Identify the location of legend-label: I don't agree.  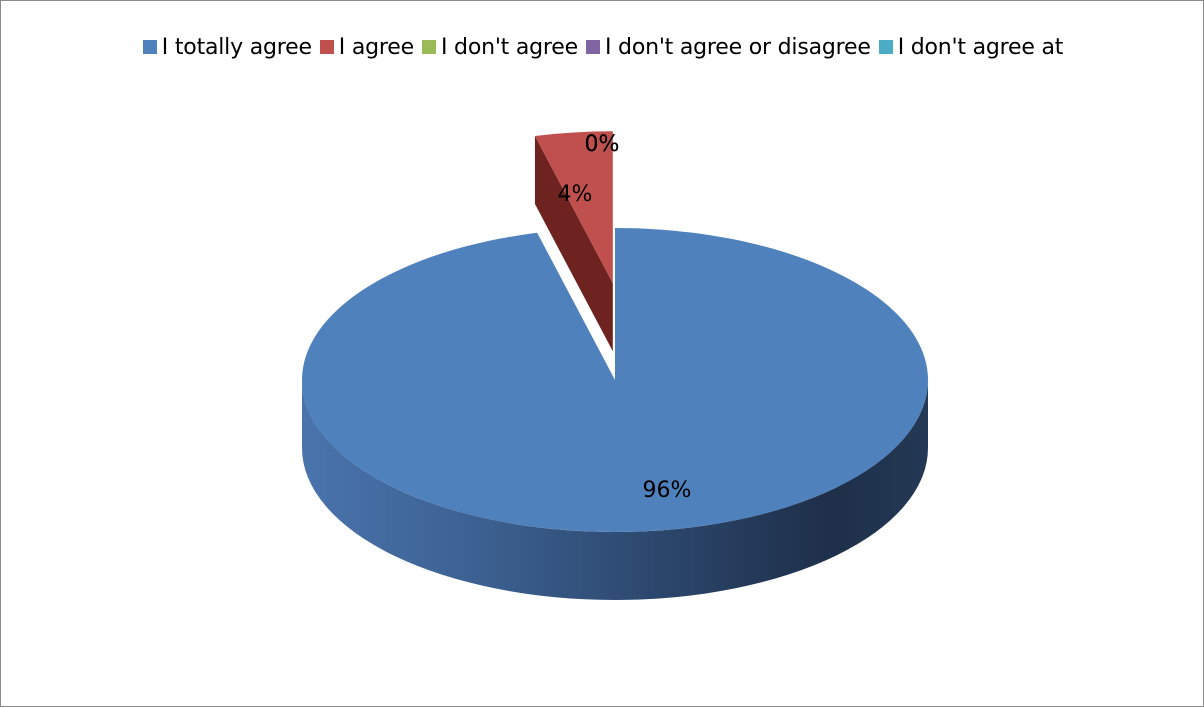
(509, 47).